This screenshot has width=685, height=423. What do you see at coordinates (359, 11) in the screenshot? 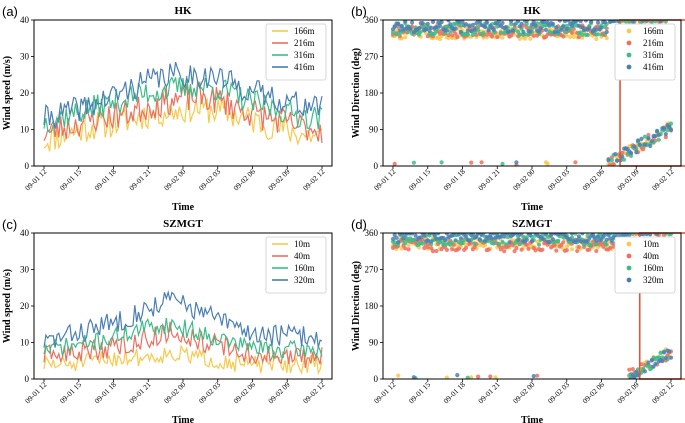
I see `panel-label: (b)` at bounding box center [359, 11].